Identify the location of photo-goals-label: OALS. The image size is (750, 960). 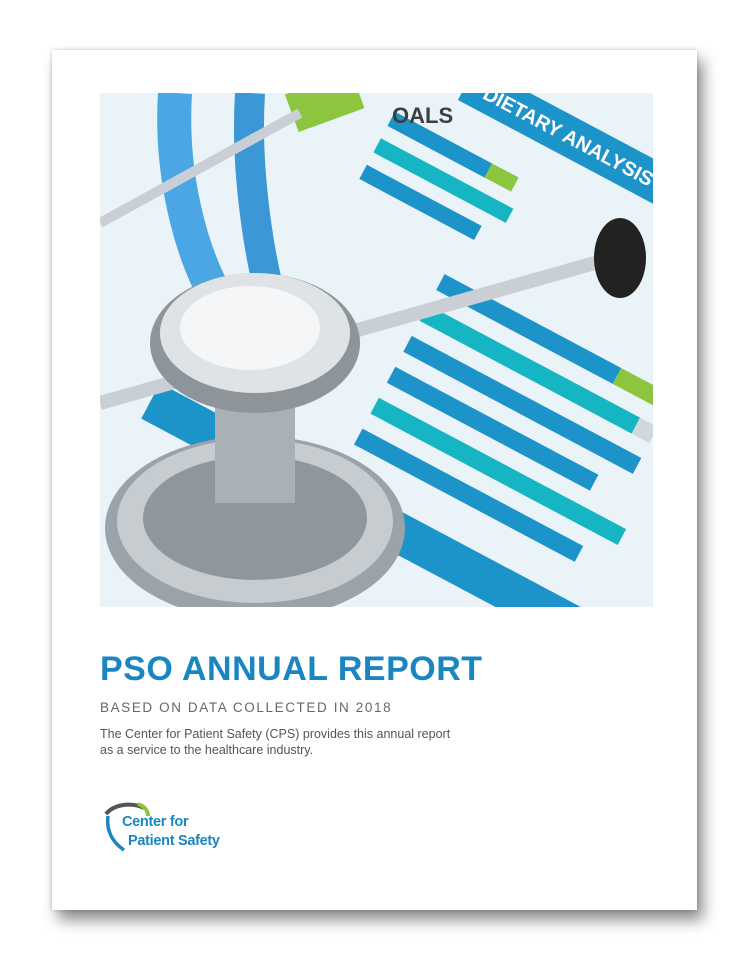
(422, 115).